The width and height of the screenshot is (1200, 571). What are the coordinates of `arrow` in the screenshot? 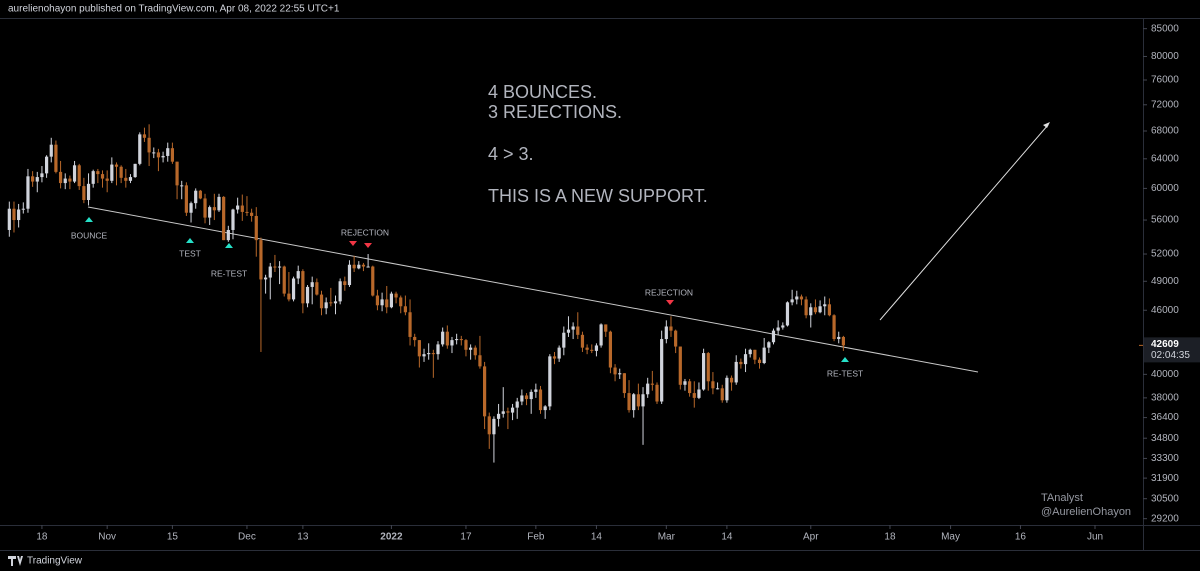 It's located at (964, 221).